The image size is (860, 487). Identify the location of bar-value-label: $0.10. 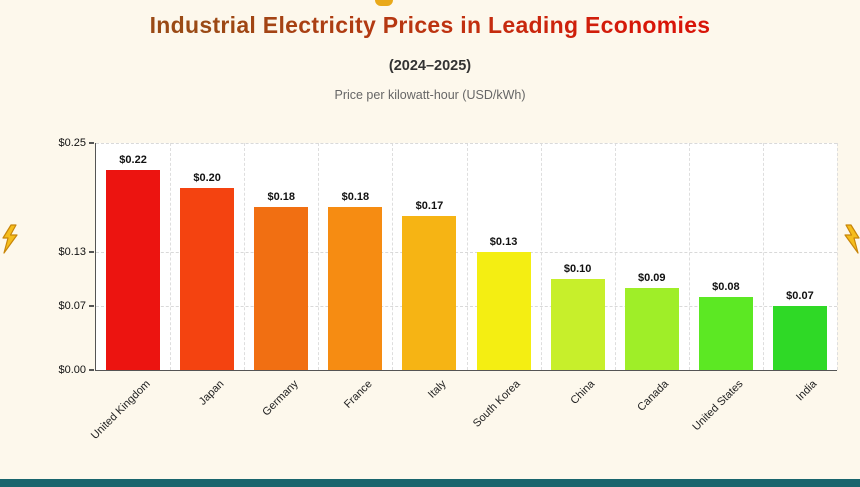
(577, 269).